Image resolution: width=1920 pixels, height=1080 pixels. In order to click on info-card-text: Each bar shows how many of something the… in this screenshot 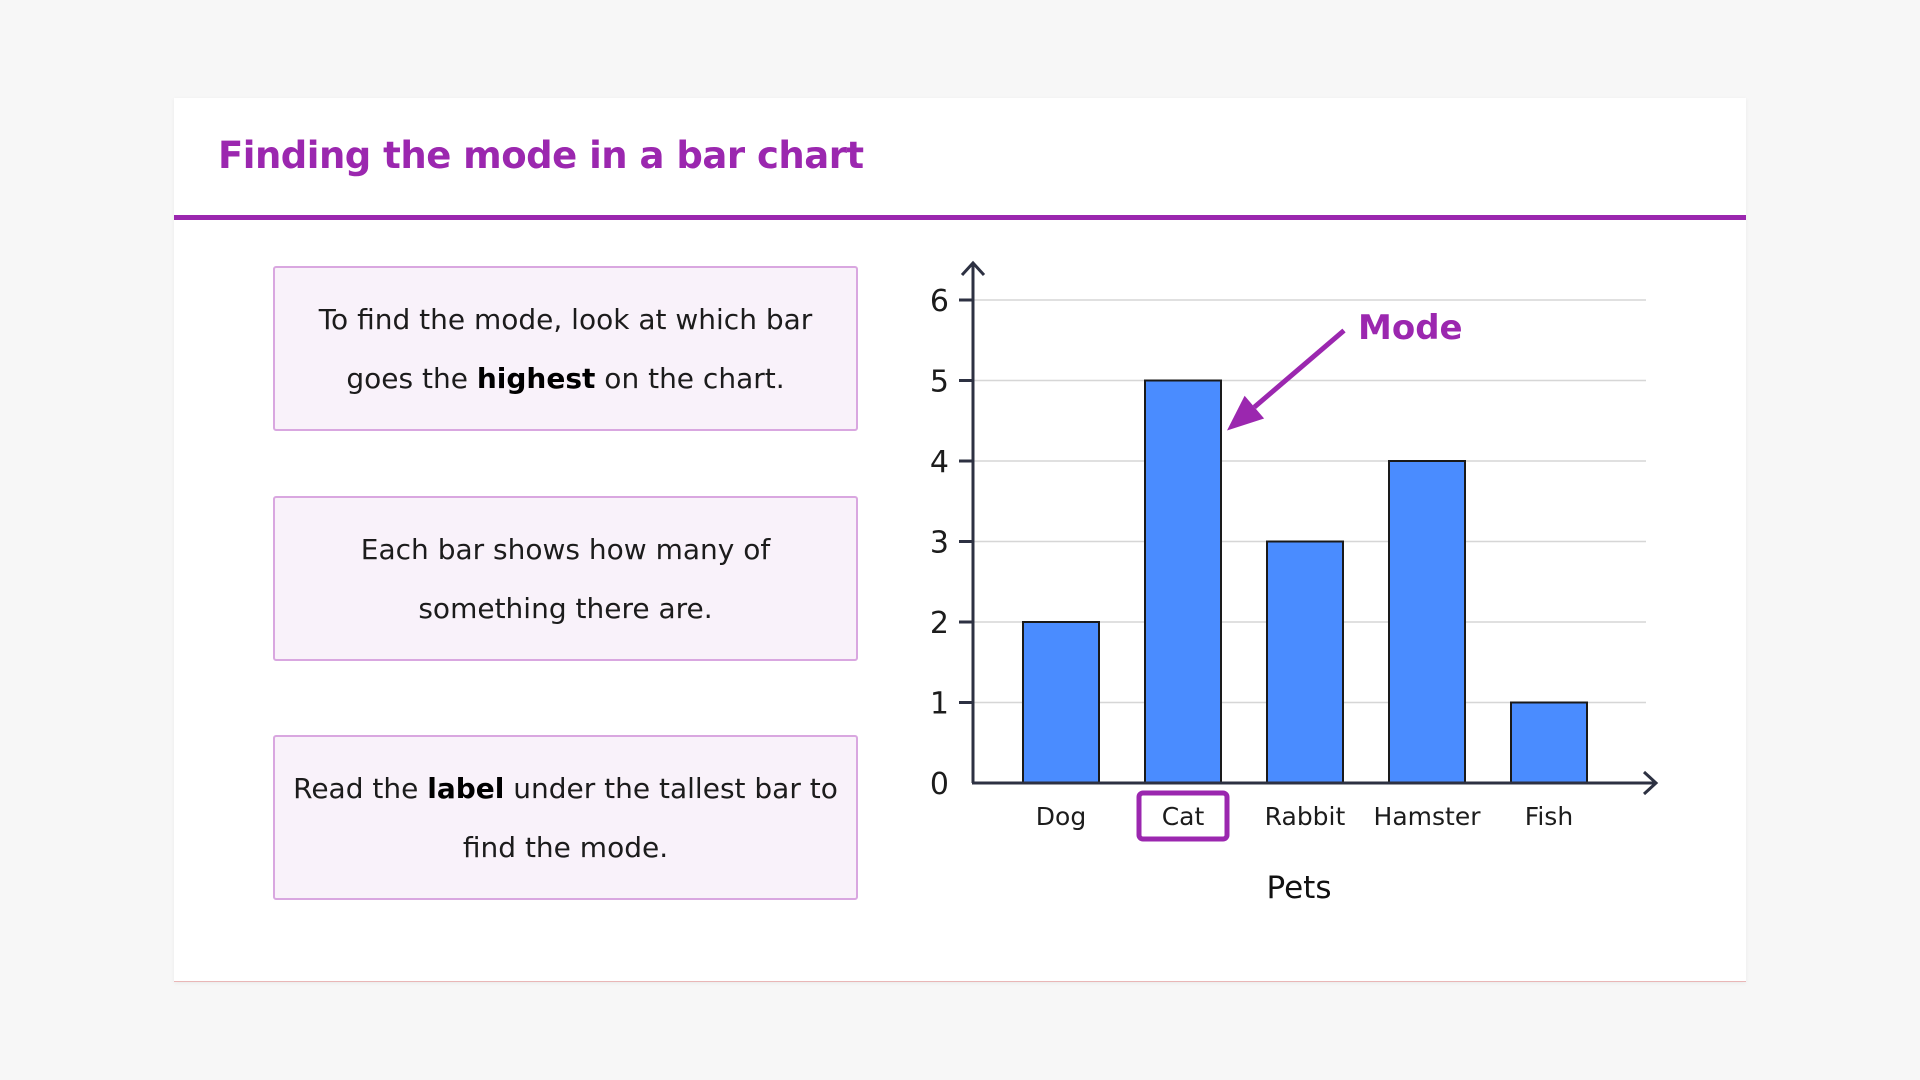, I will do `click(565, 579)`.